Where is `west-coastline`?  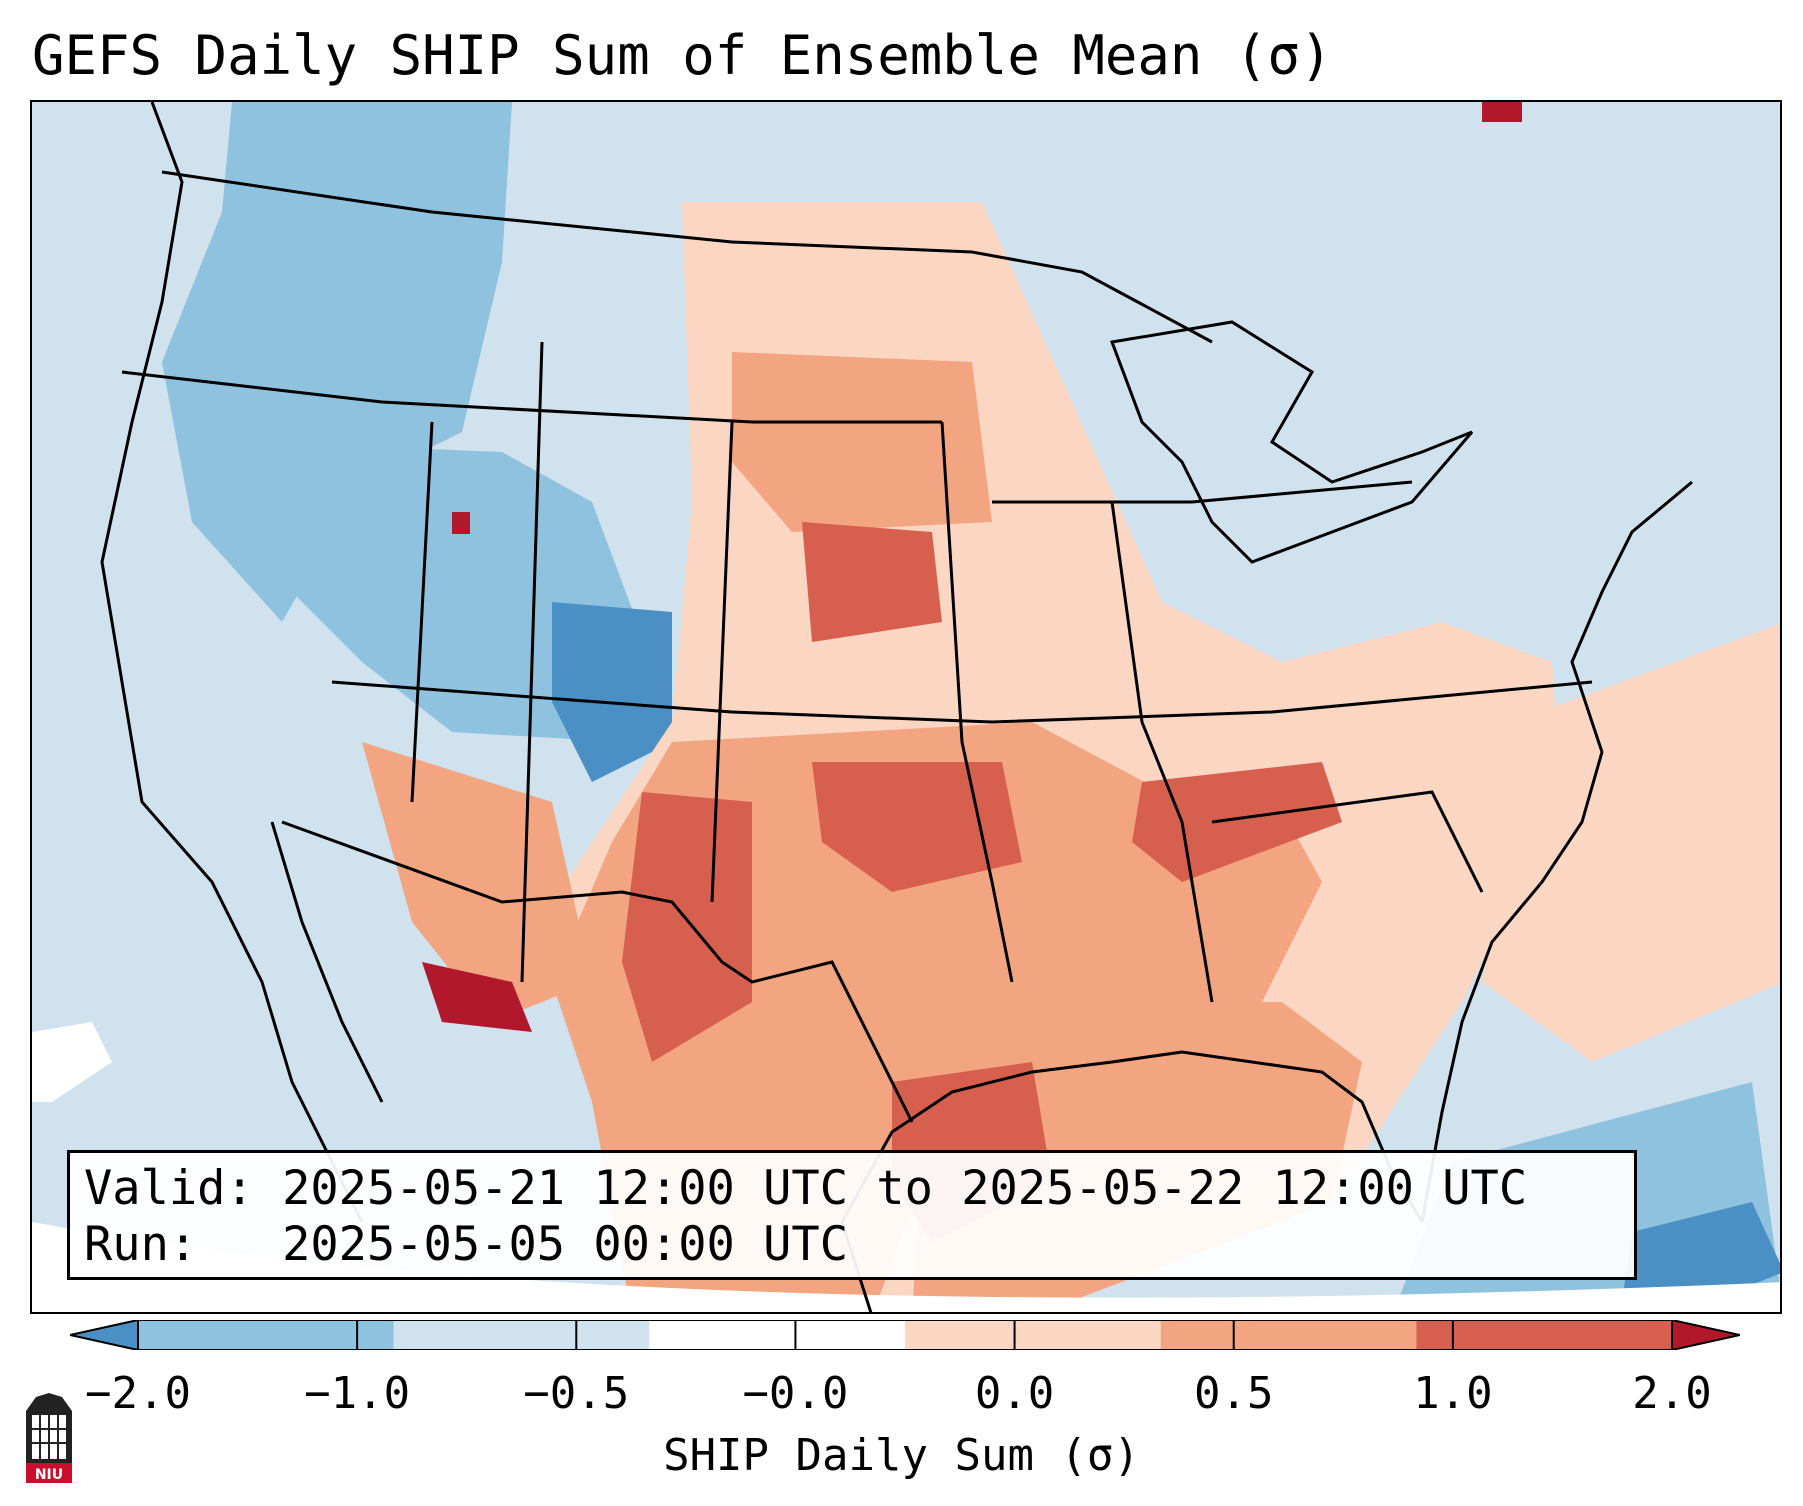 west-coastline is located at coordinates (232, 662).